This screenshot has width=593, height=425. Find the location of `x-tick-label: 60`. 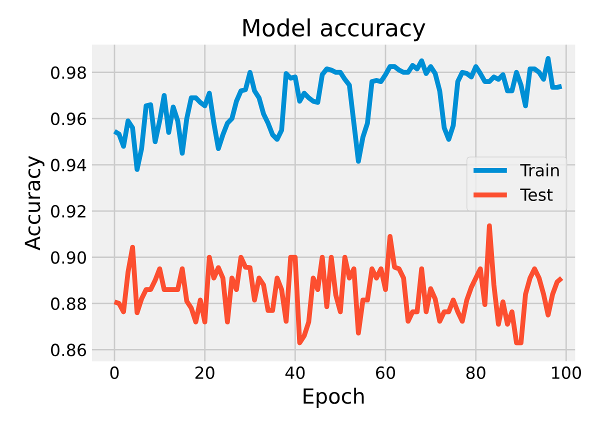

x-tick-label: 60 is located at coordinates (386, 373).